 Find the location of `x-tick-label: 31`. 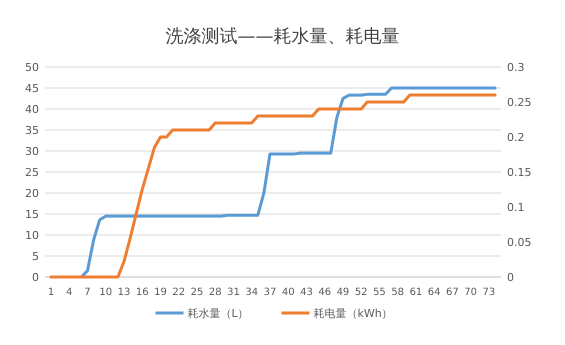

x-tick-label: 31 is located at coordinates (233, 292).